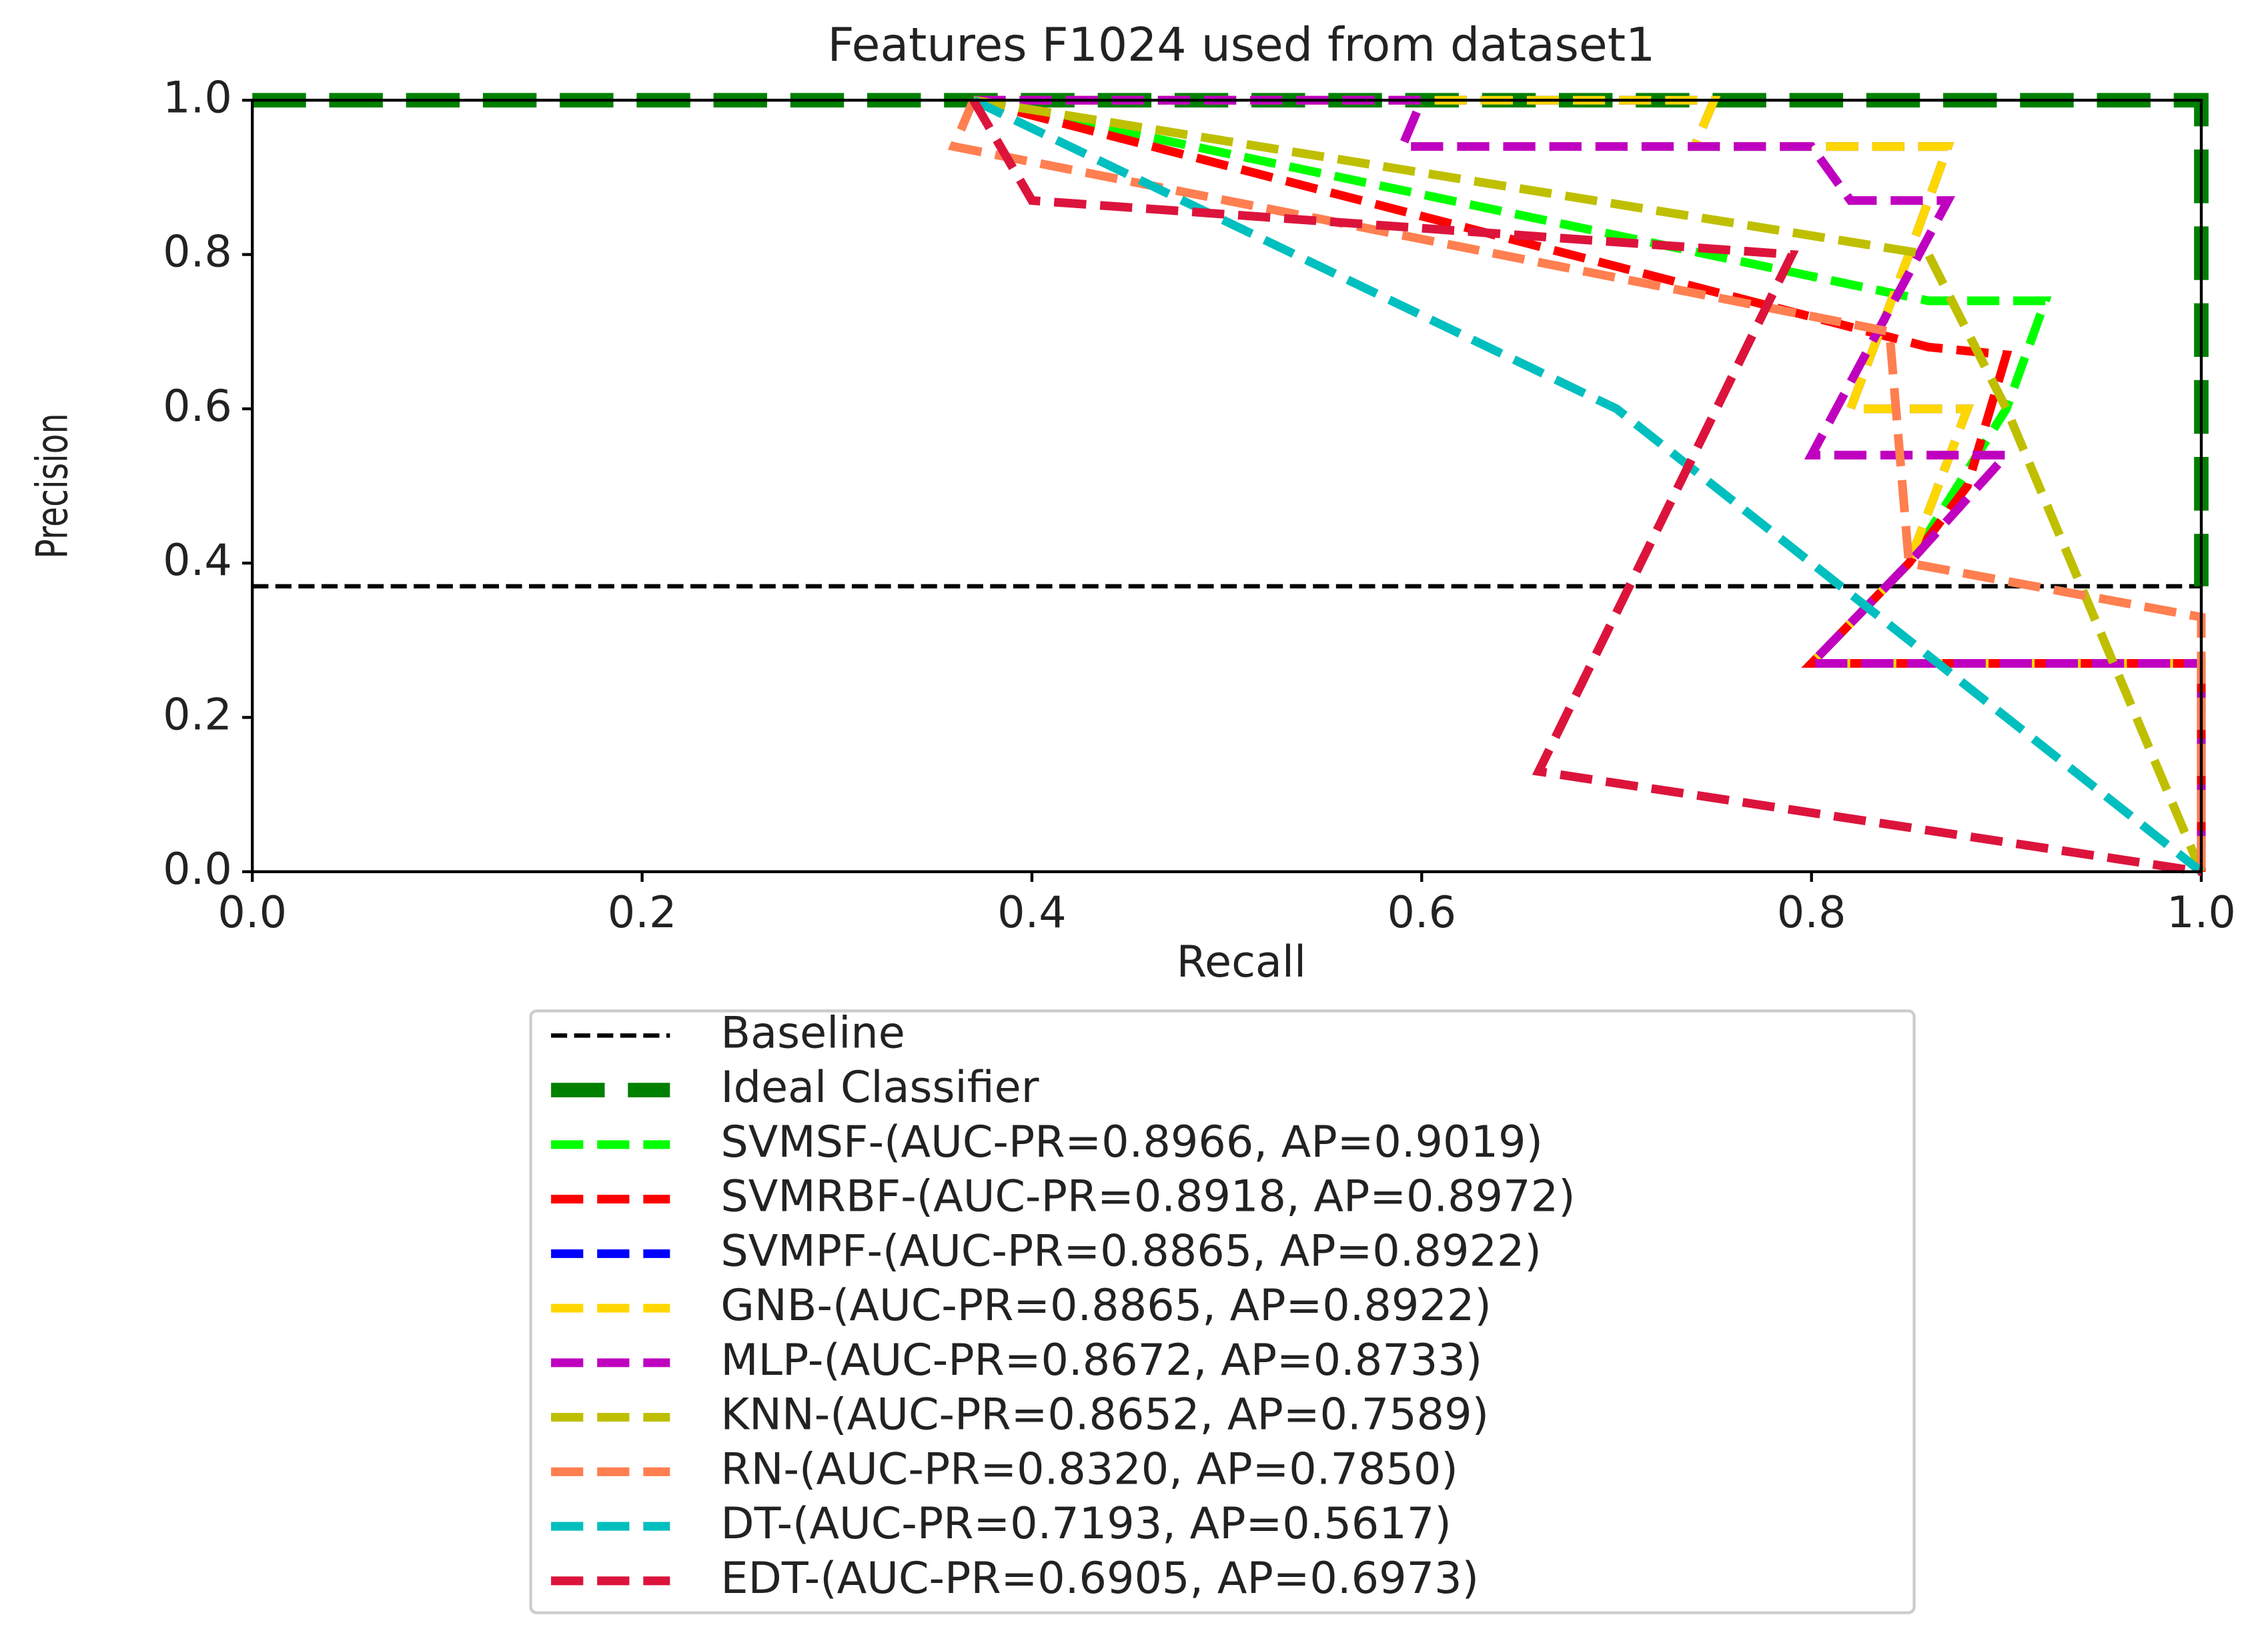  What do you see at coordinates (252, 912) in the screenshot?
I see `x-tick-label: 0.0` at bounding box center [252, 912].